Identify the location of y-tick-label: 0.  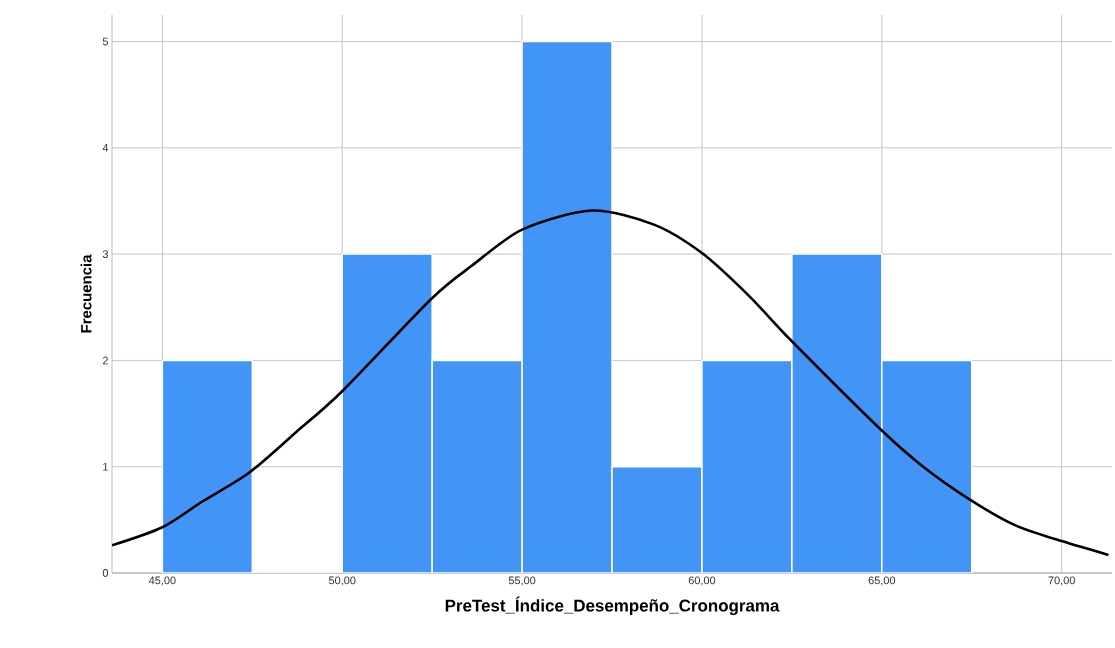
(105, 573).